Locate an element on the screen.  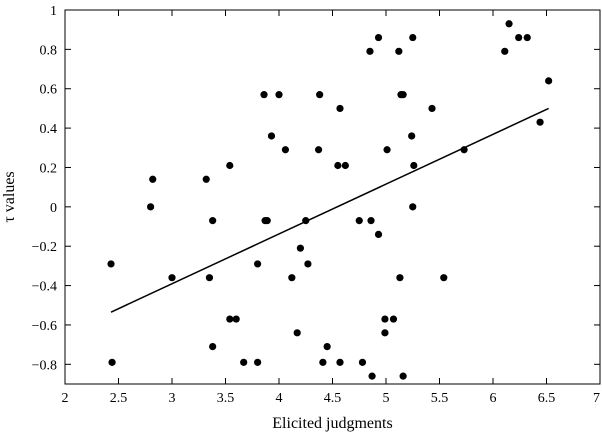
x-tick-label: 6 is located at coordinates (493, 398).